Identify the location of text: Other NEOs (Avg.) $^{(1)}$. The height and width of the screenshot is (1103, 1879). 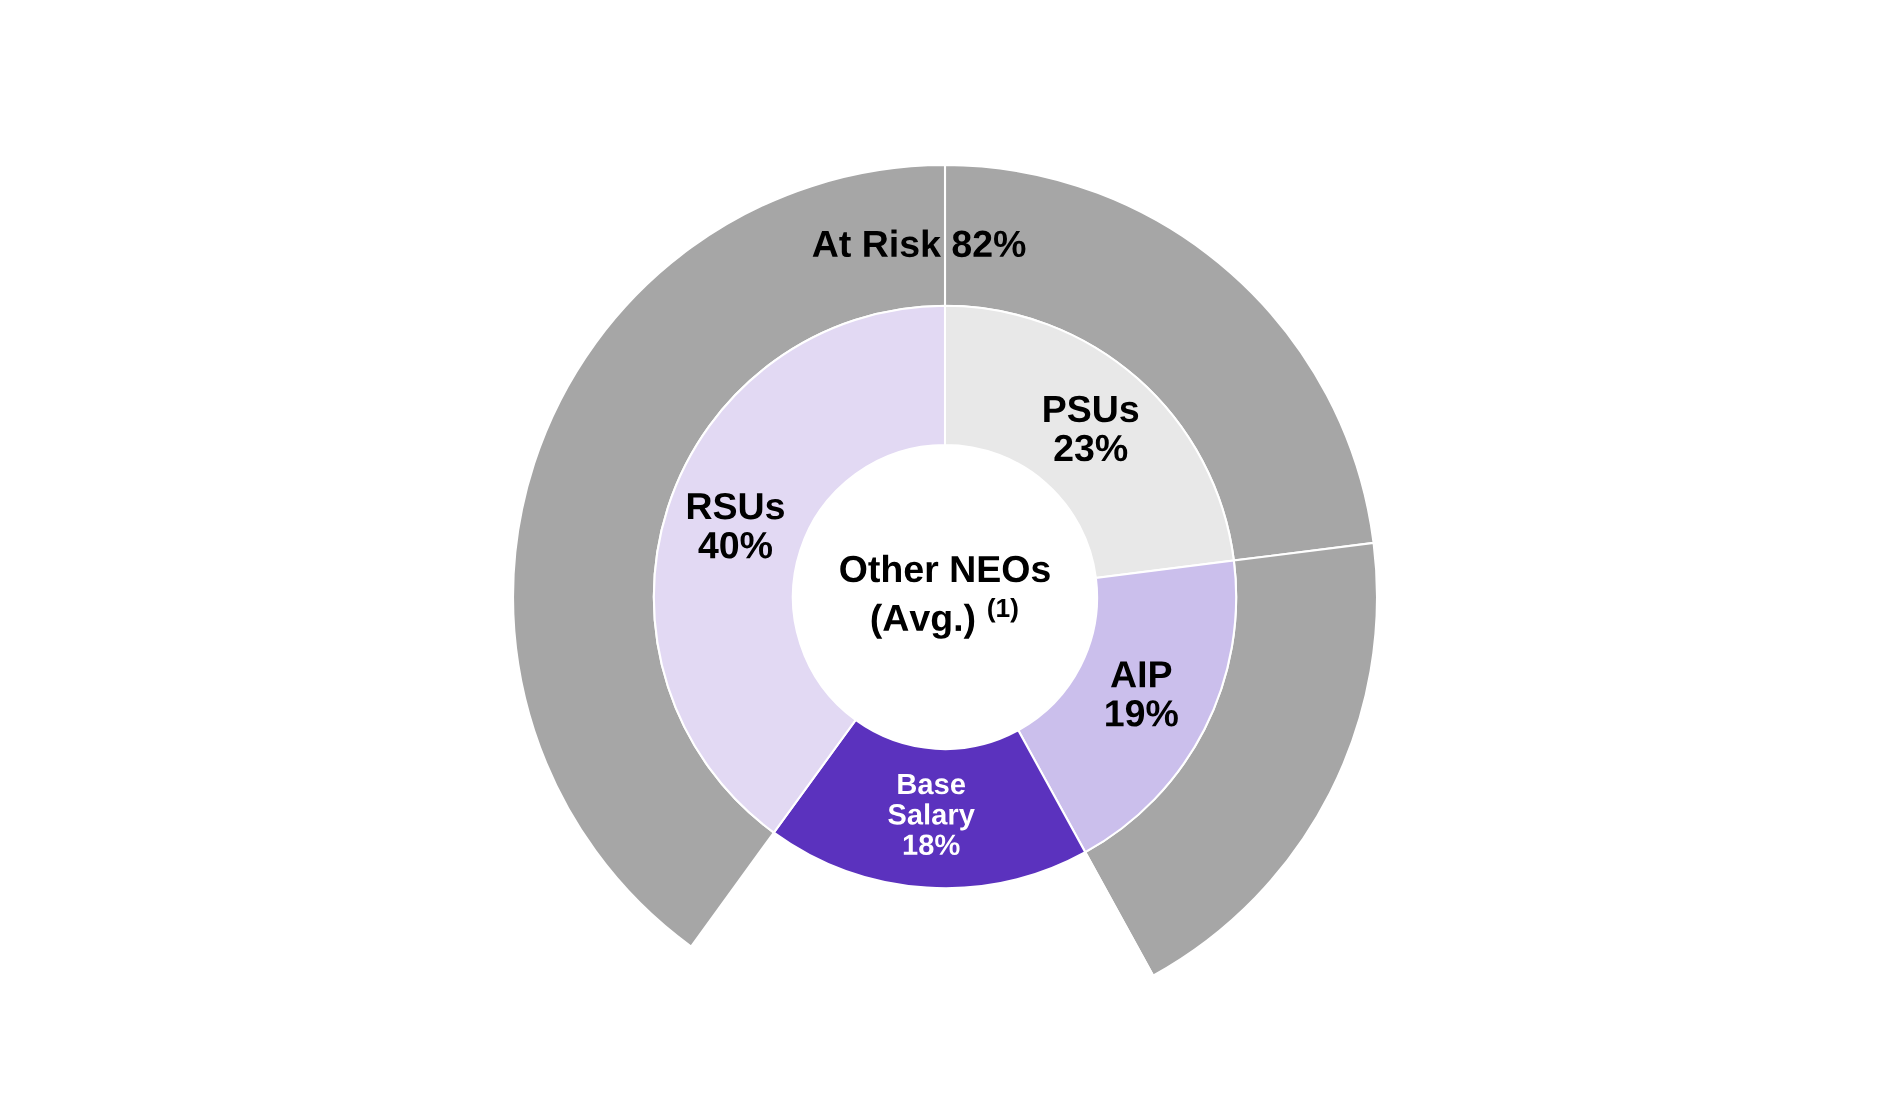
(945, 596).